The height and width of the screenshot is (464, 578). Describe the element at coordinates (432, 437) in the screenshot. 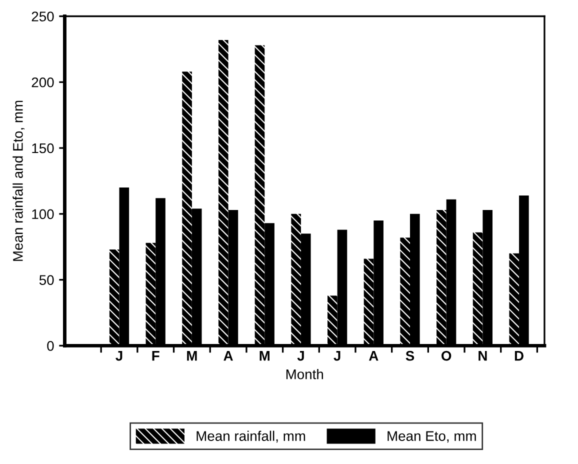

I see `legend-label: Mean Eto, mm` at that location.